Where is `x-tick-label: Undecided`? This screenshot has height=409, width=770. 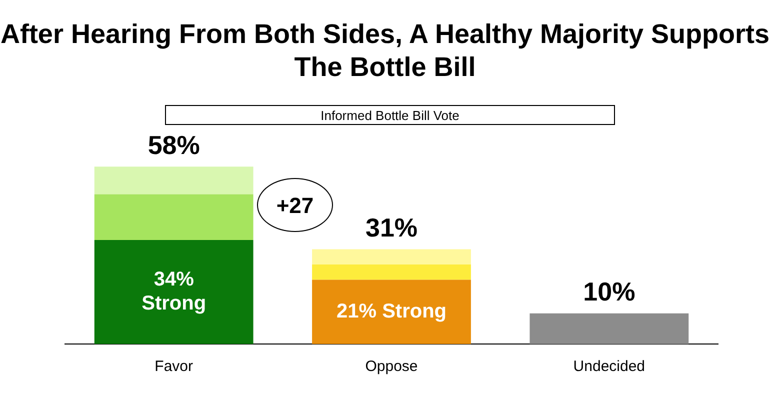 x-tick-label: Undecided is located at coordinates (609, 367).